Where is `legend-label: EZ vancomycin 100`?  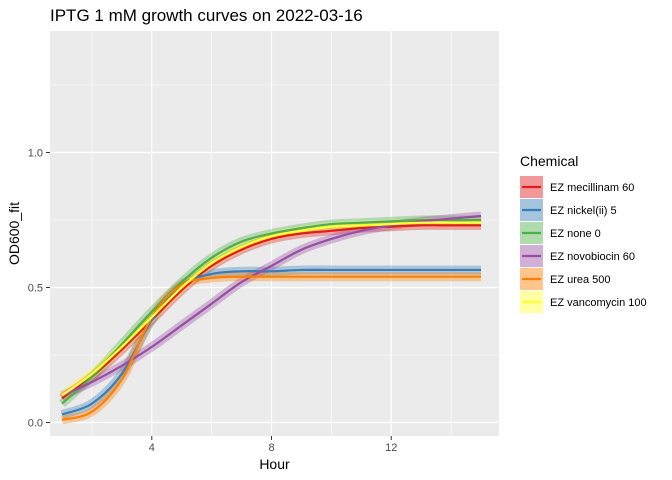
legend-label: EZ vancomycin 100 is located at coordinates (598, 303).